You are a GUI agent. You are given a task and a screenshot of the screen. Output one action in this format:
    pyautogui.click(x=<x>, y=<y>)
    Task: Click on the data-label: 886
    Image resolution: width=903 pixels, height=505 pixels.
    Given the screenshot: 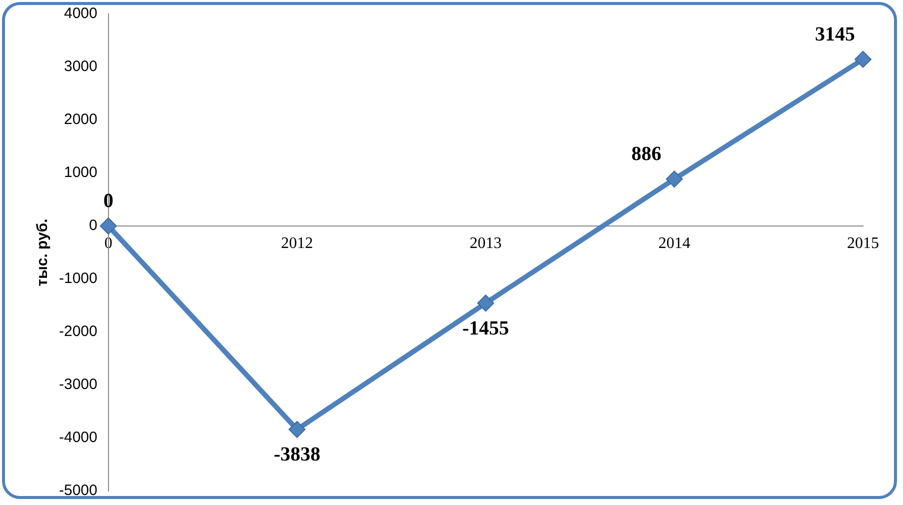 What is the action you would take?
    pyautogui.click(x=646, y=154)
    